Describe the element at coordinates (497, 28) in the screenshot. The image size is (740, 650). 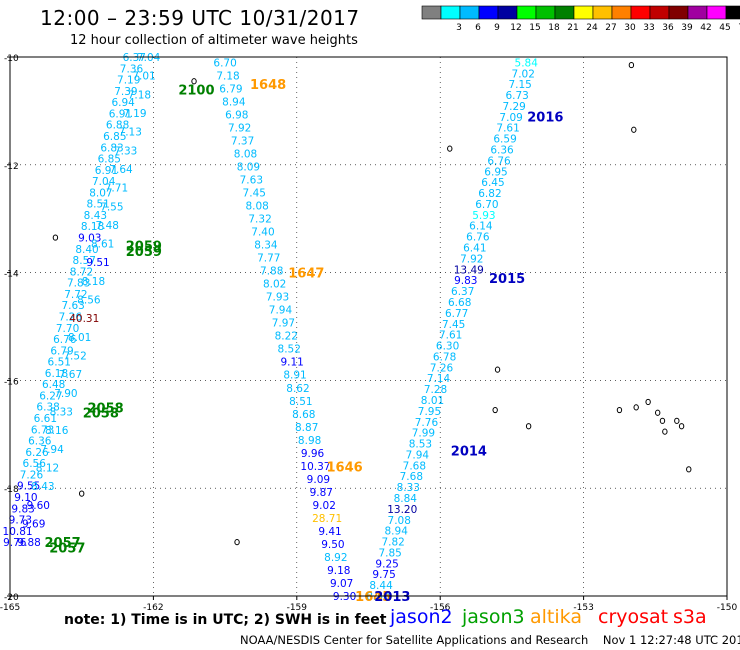
I see `colorbar-label: 9` at that location.